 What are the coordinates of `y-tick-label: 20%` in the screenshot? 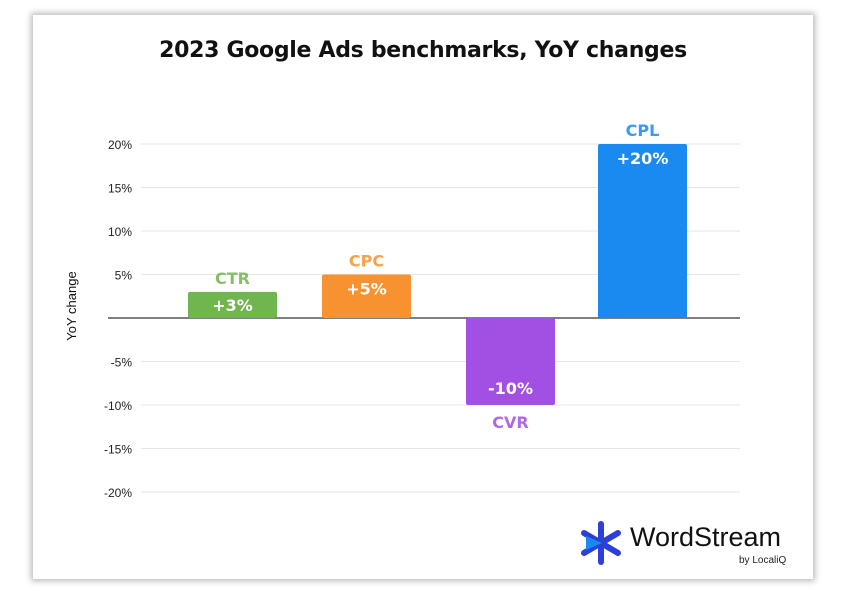 It's located at (120, 145).